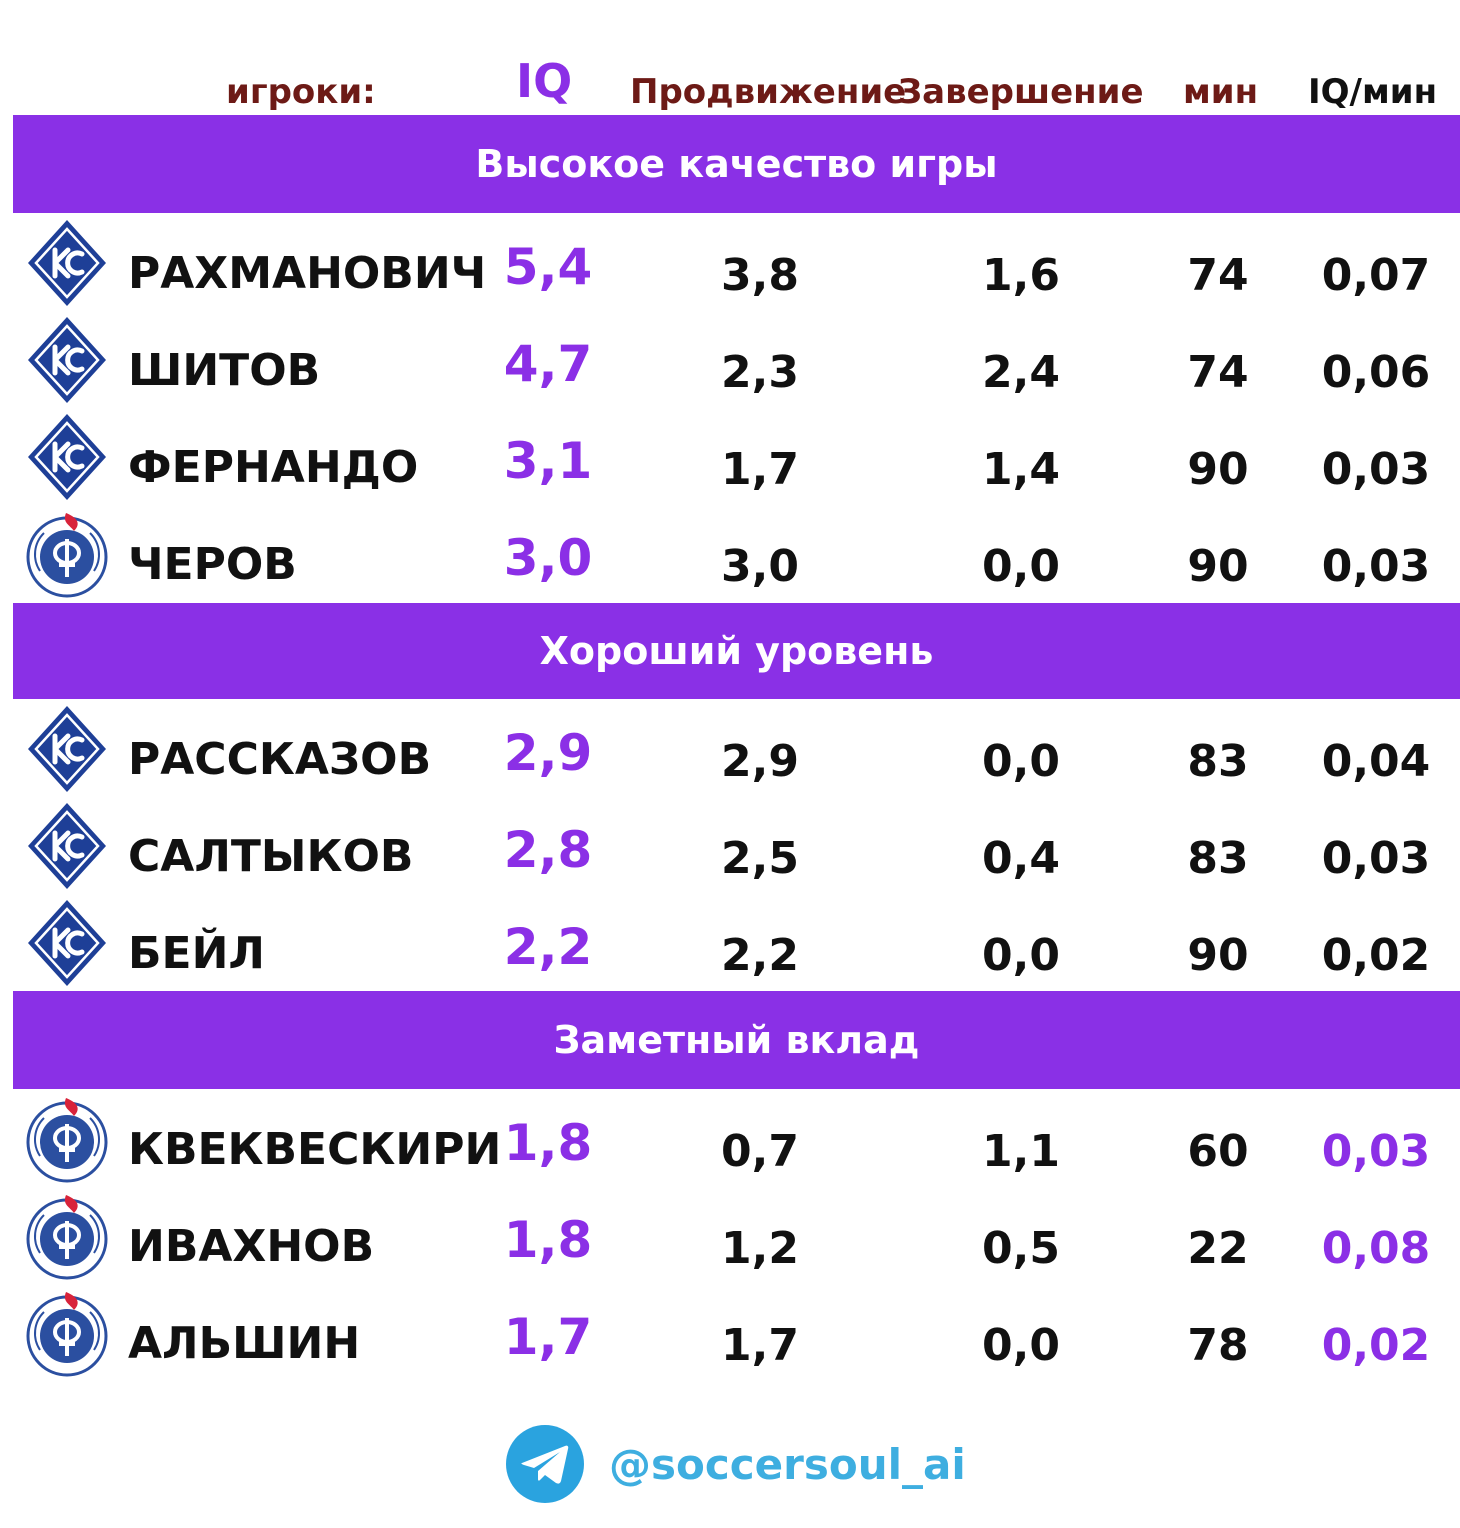 This screenshot has width=1460, height=1528. Describe the element at coordinates (1373, 92) in the screenshot. I see `header-iq-per-min: IQ/мин` at that location.